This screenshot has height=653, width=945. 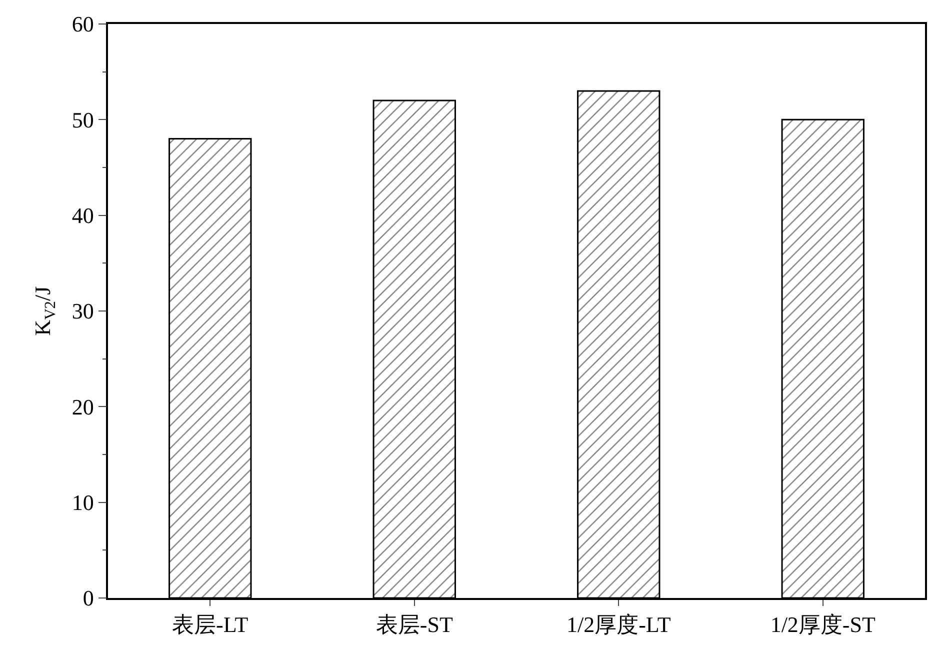 What do you see at coordinates (823, 625) in the screenshot?
I see `x-tick-label: 1/2厚度-ST` at bounding box center [823, 625].